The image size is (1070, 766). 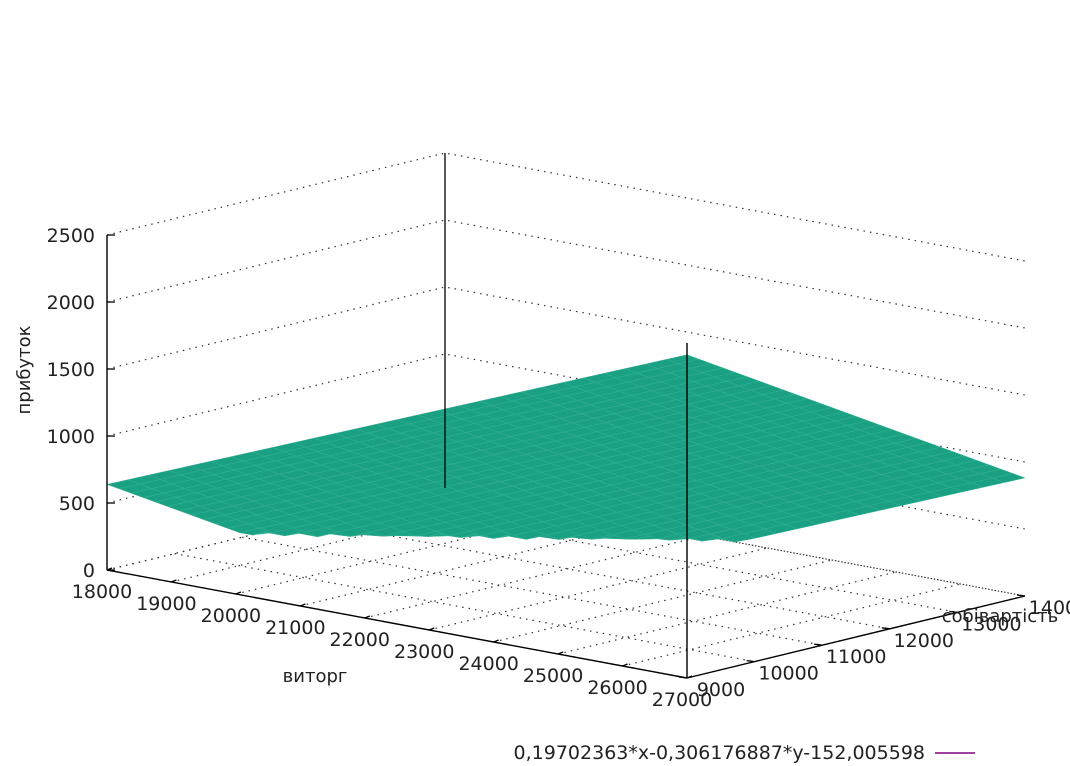 What do you see at coordinates (856, 657) in the screenshot?
I see `y-tick-label: 11000` at bounding box center [856, 657].